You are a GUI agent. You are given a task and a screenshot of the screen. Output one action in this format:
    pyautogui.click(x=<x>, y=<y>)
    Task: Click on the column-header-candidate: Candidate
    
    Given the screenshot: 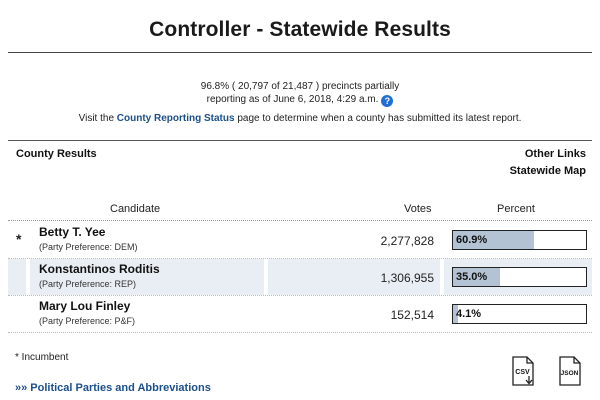 What is the action you would take?
    pyautogui.click(x=135, y=209)
    